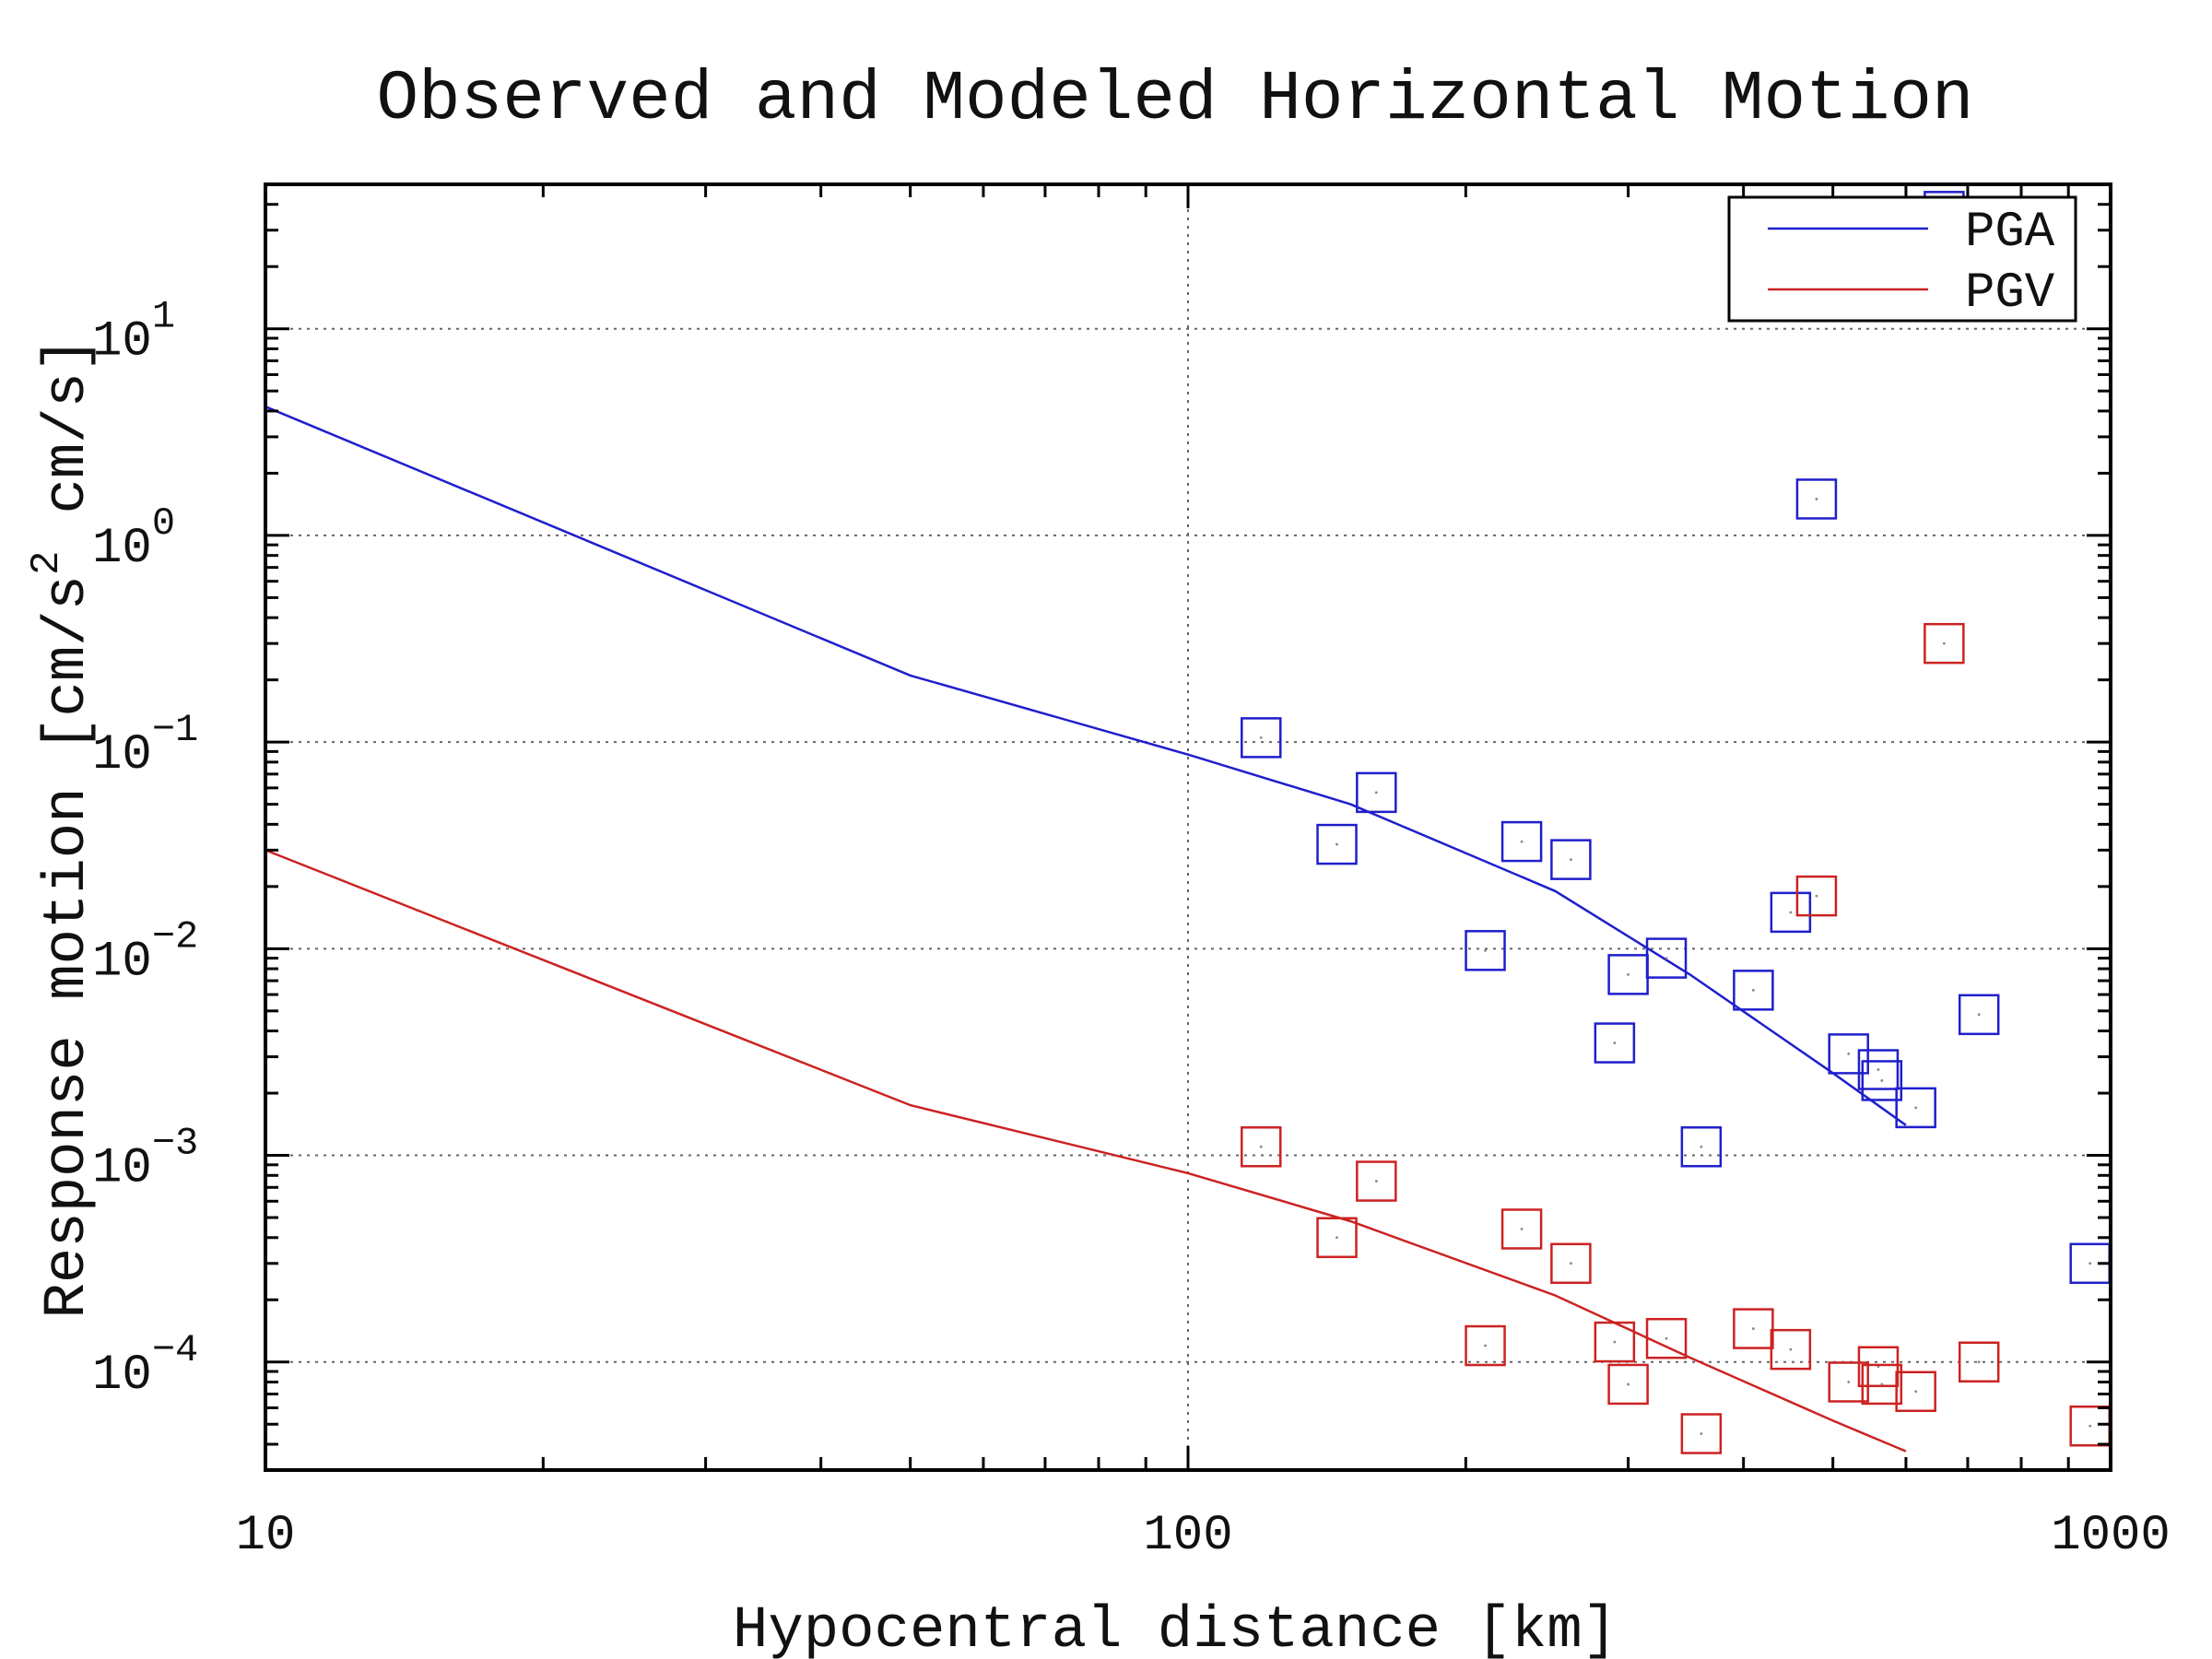 The width and height of the screenshot is (2212, 1659). Describe the element at coordinates (1174, 99) in the screenshot. I see `chart-title: Observed and Modeled Horizontal Motion` at that location.